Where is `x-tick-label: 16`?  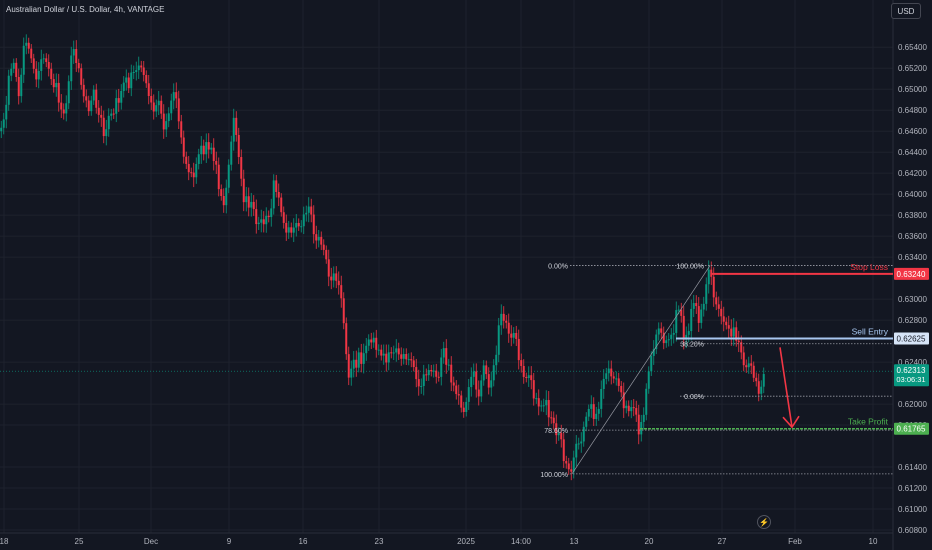 x-tick-label: 16 is located at coordinates (303, 541).